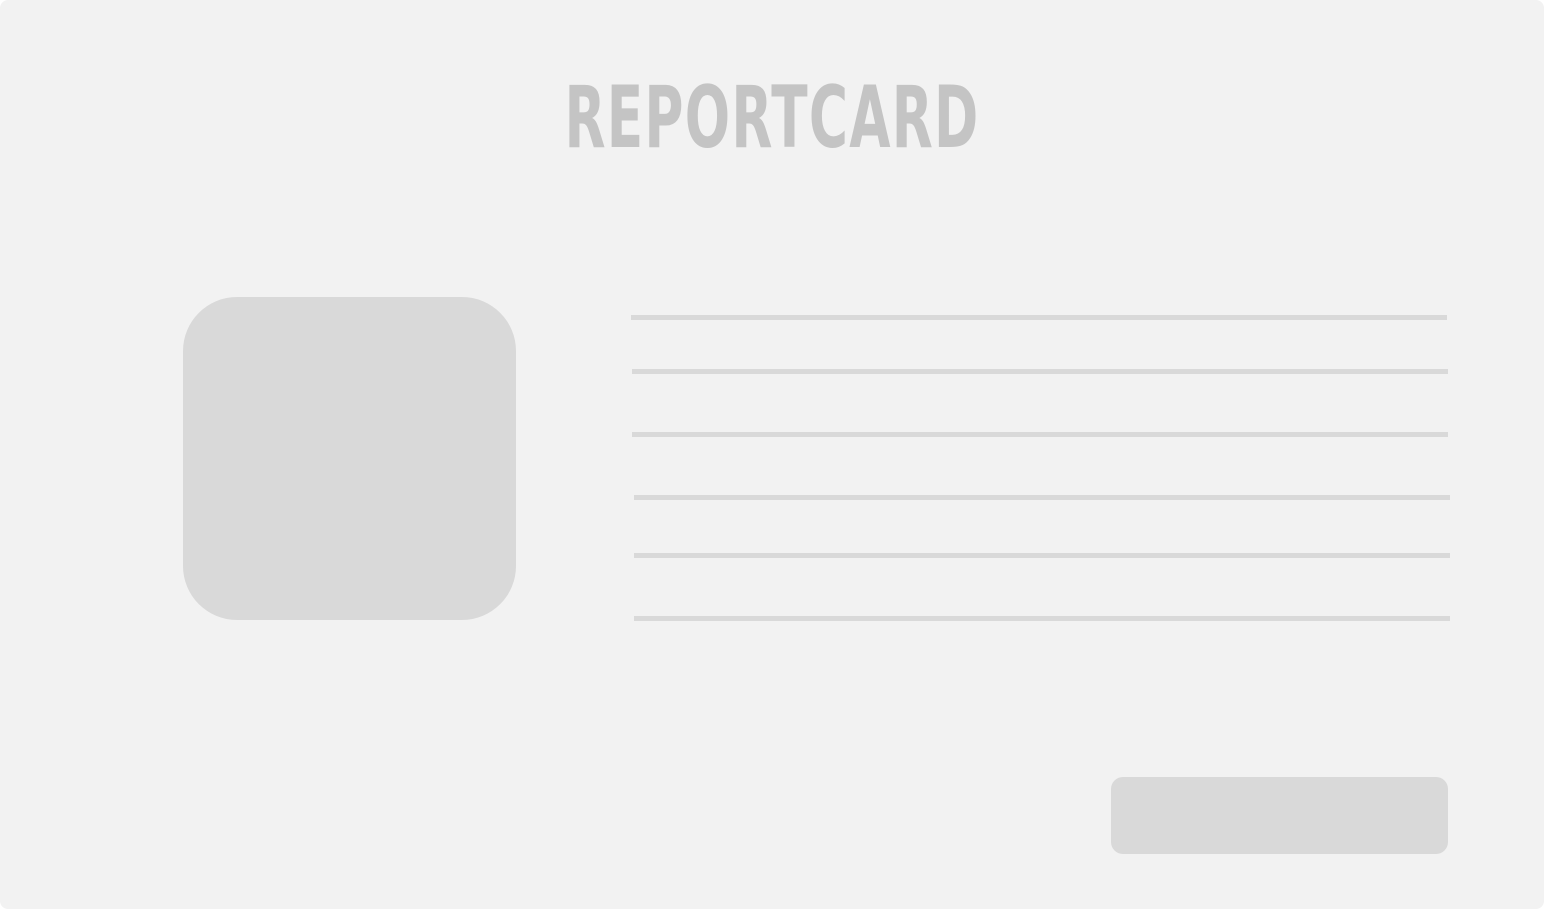  I want to click on card-title: REPORTCARD, so click(772, 118).